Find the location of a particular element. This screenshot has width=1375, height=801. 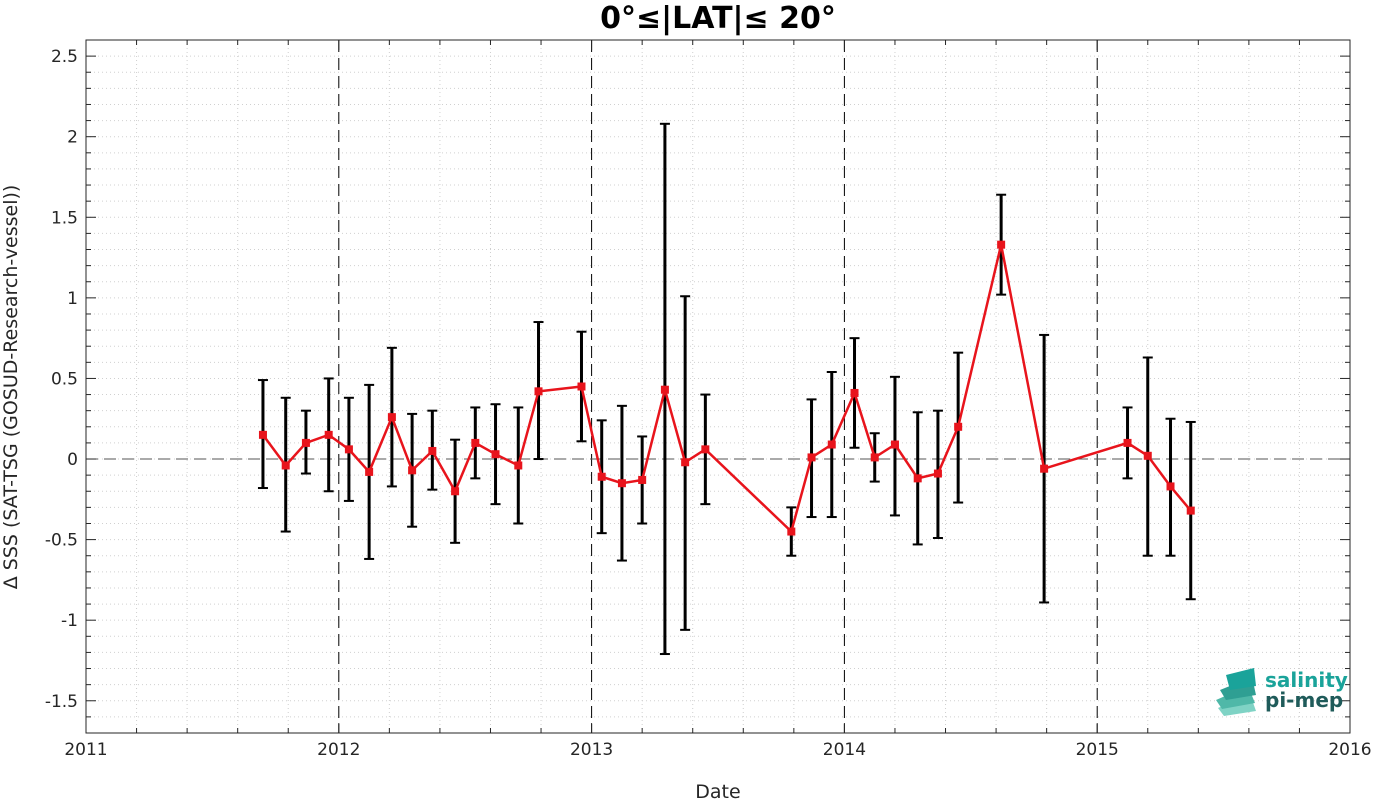

y-tick-label: 1 is located at coordinates (72, 299).